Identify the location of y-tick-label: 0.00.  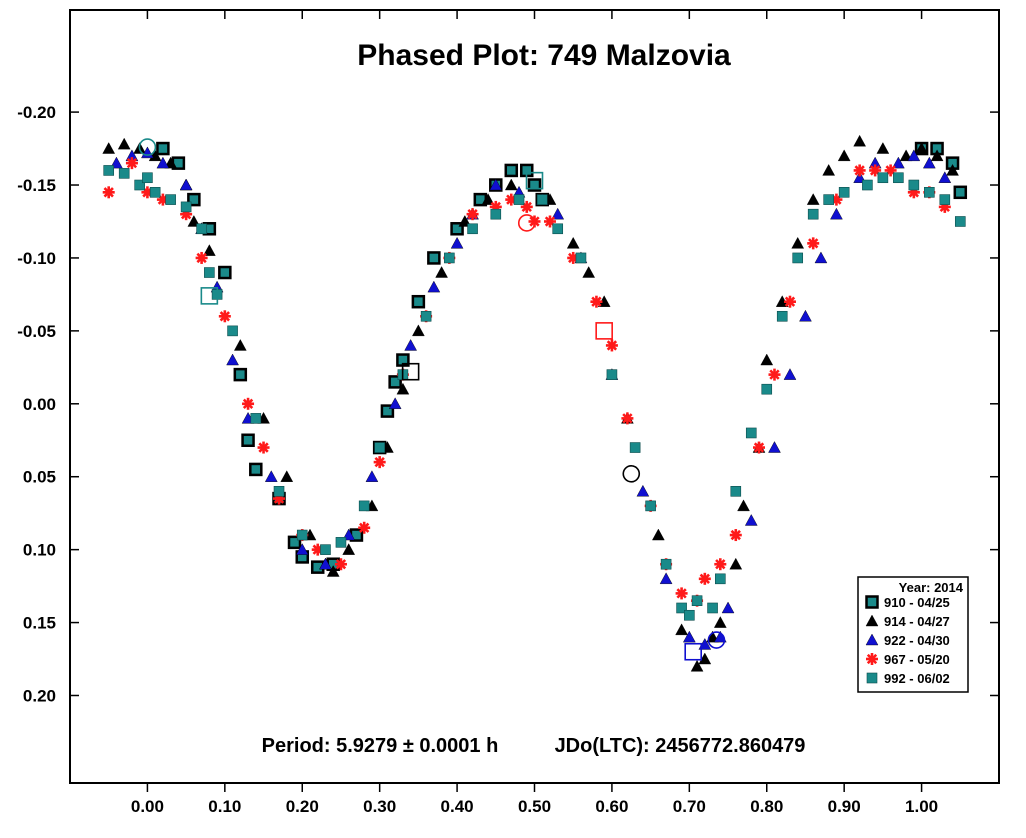
(39, 404).